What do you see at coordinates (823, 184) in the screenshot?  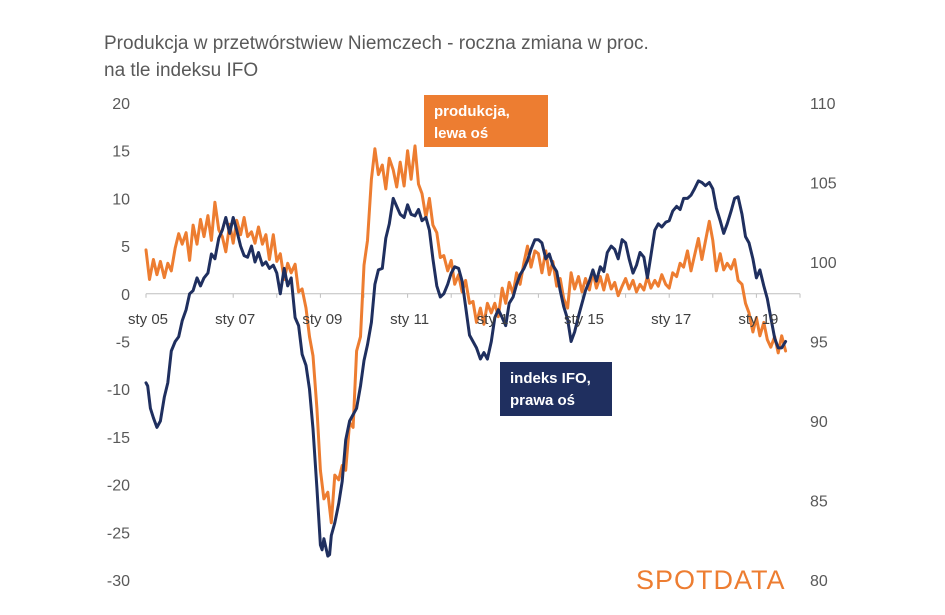 I see `right-tick-label: 105` at bounding box center [823, 184].